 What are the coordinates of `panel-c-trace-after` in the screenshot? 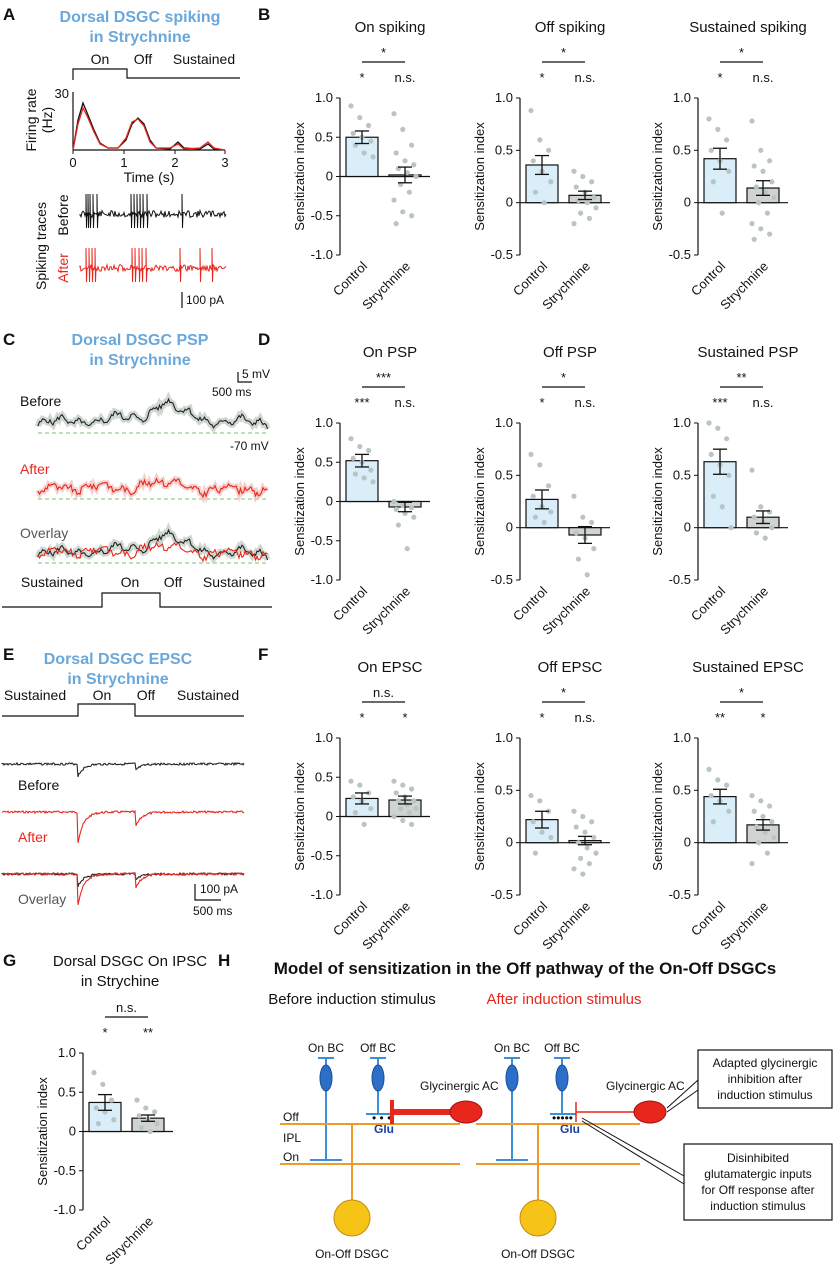 It's located at (152, 488).